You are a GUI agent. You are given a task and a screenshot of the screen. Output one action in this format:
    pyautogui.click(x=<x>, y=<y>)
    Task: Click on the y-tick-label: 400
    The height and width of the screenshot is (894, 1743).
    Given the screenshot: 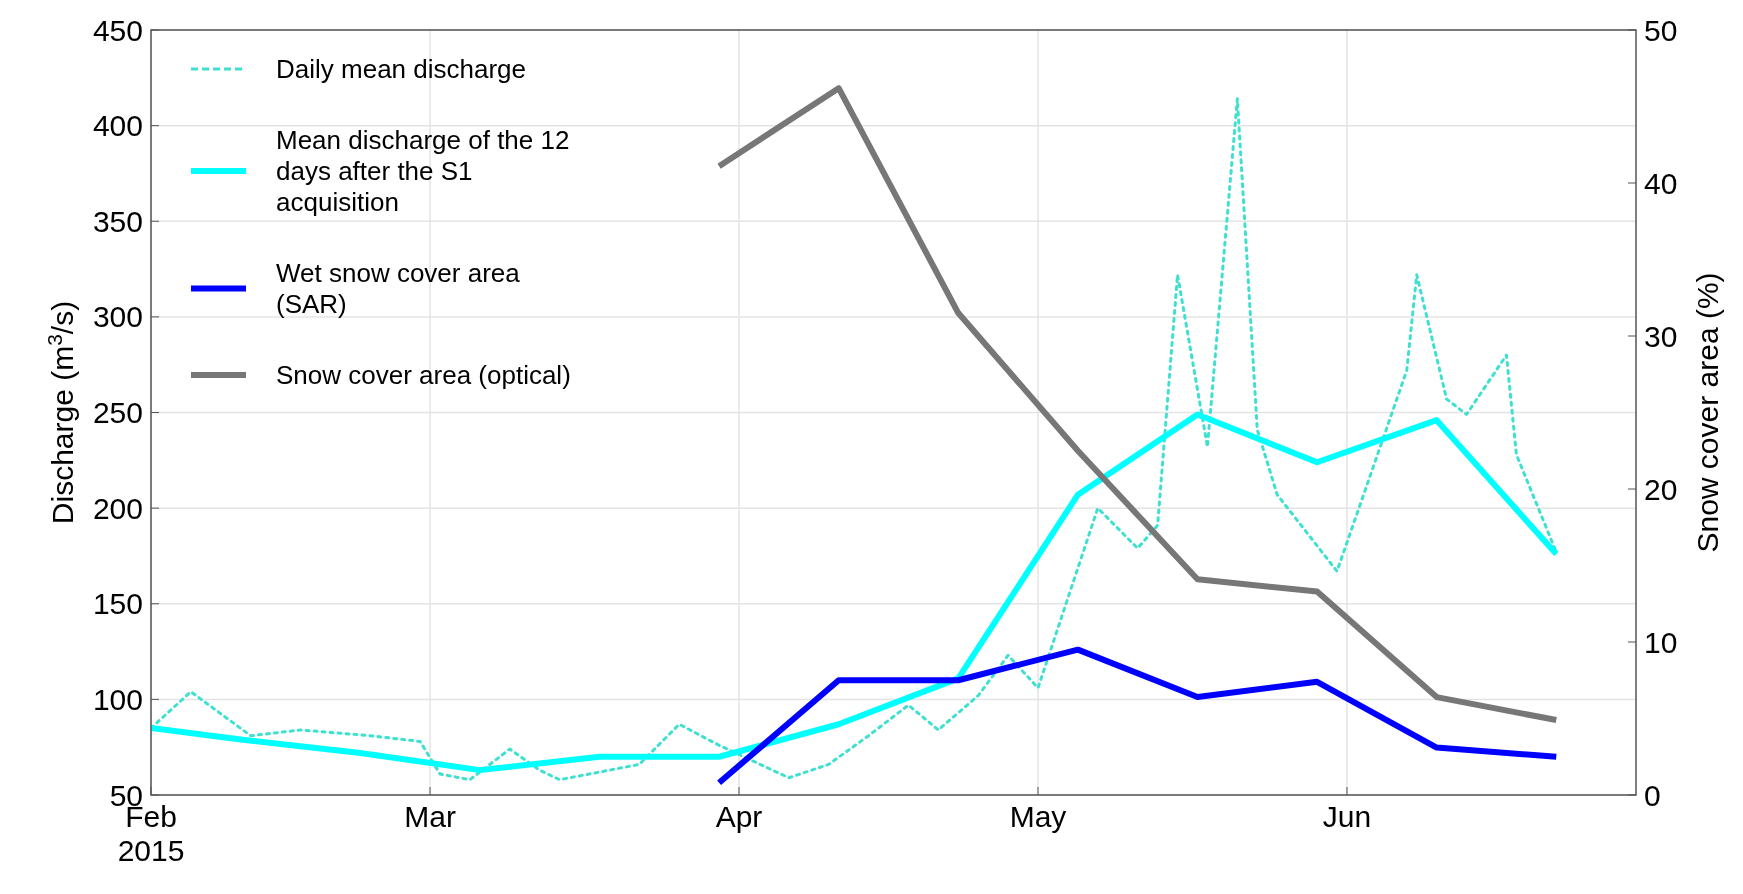 What is the action you would take?
    pyautogui.click(x=117, y=126)
    